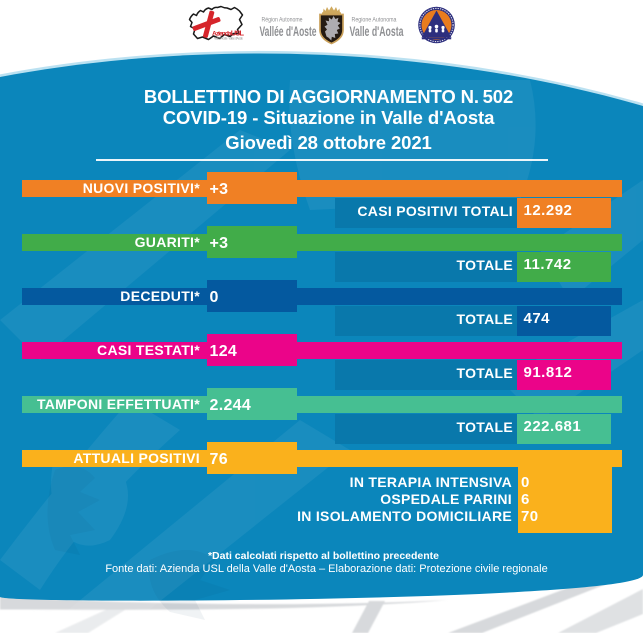 The height and width of the screenshot is (633, 643). What do you see at coordinates (228, 33) in the screenshot?
I see `svg-text: AziendaUSL` at bounding box center [228, 33].